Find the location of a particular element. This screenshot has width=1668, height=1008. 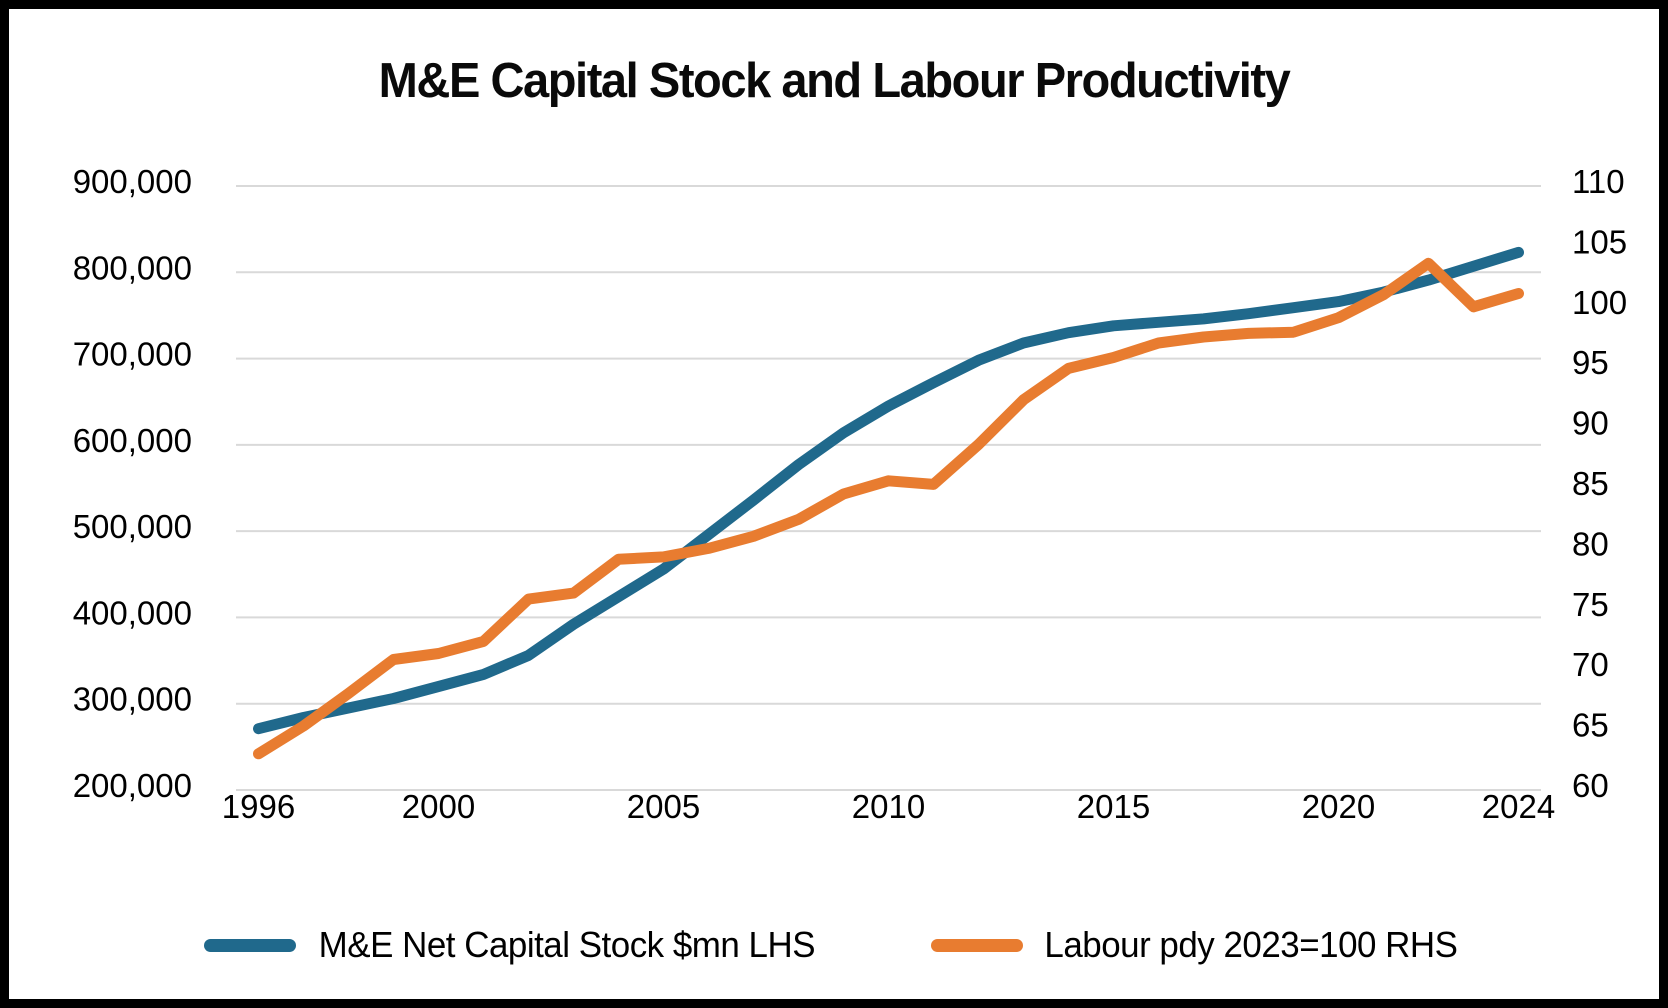

y-axis-left-tick-label: 800,000 is located at coordinates (132, 267).